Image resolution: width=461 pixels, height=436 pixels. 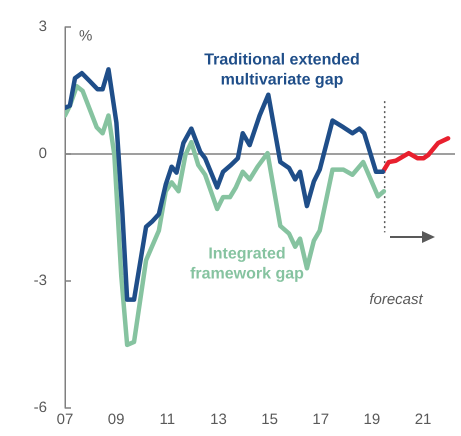 I want to click on x-tick-label: 09, so click(x=116, y=419).